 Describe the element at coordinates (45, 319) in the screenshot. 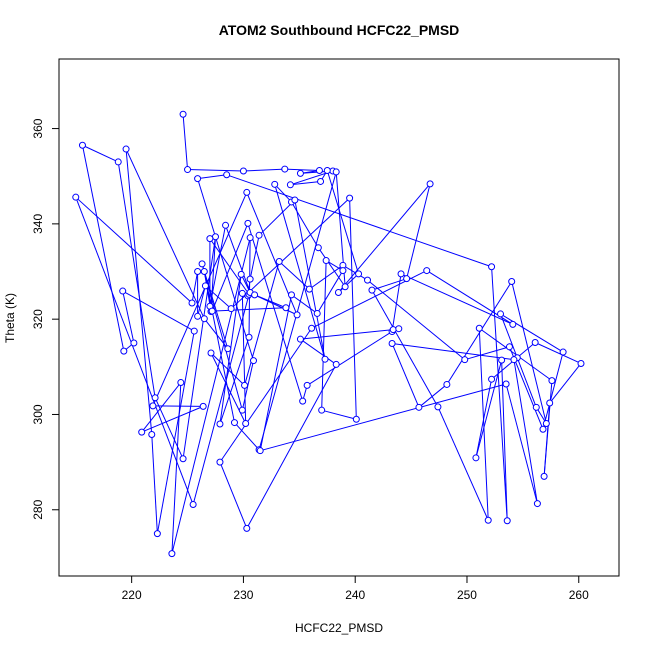

I see `y-axis: 280 300 320 340 360` at that location.